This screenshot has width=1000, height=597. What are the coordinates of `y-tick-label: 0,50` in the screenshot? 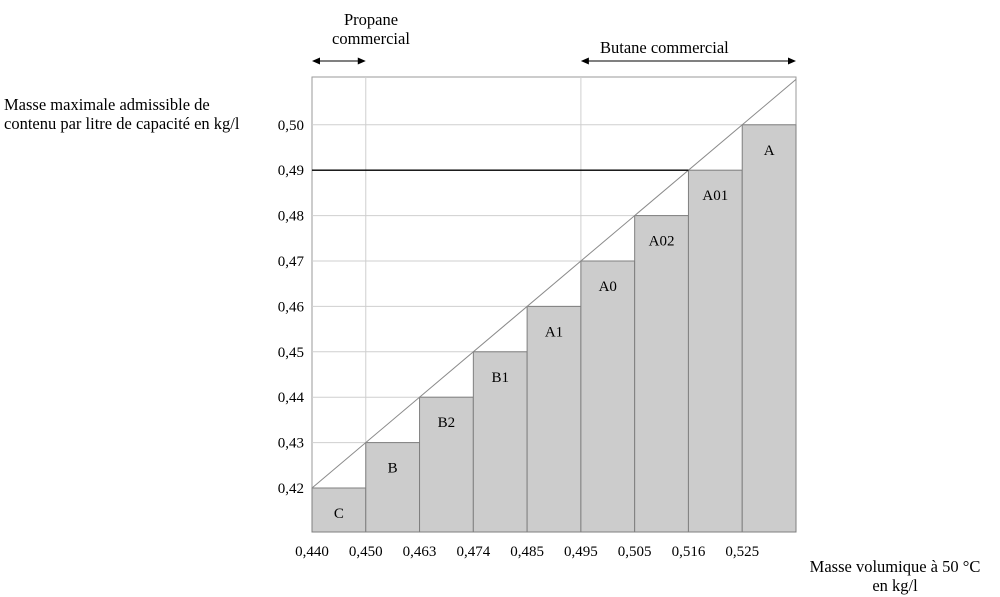 It's located at (291, 126).